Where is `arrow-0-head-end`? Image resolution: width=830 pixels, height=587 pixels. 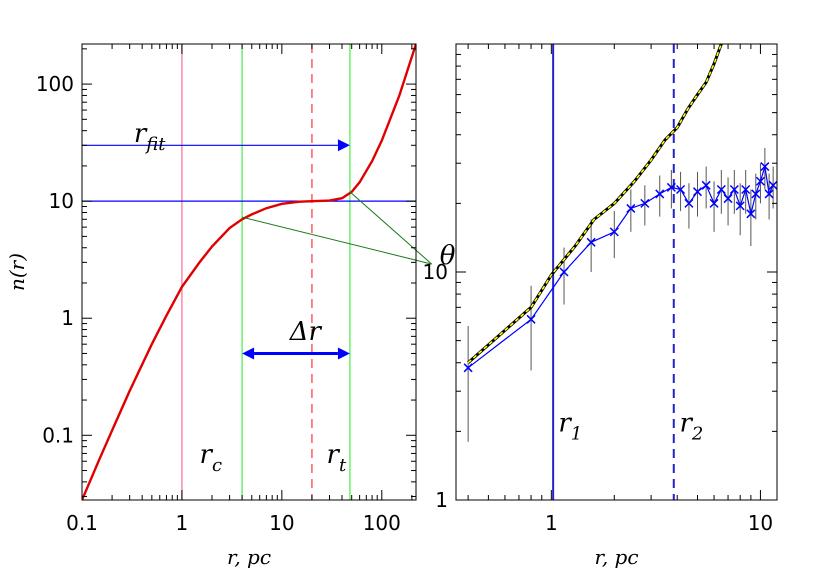
arrow-0-head-end is located at coordinates (343, 145).